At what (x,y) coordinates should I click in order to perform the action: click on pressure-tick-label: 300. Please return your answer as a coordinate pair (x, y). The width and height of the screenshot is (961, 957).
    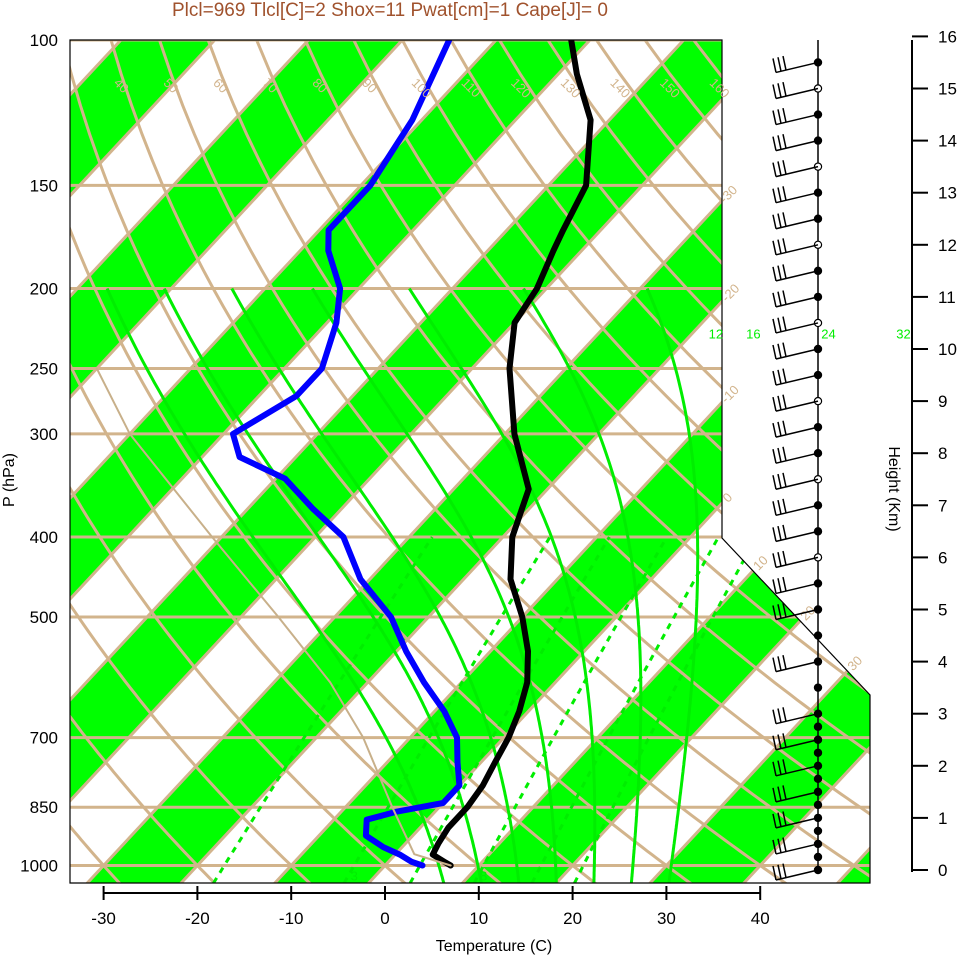
    Looking at the image, I should click on (44, 434).